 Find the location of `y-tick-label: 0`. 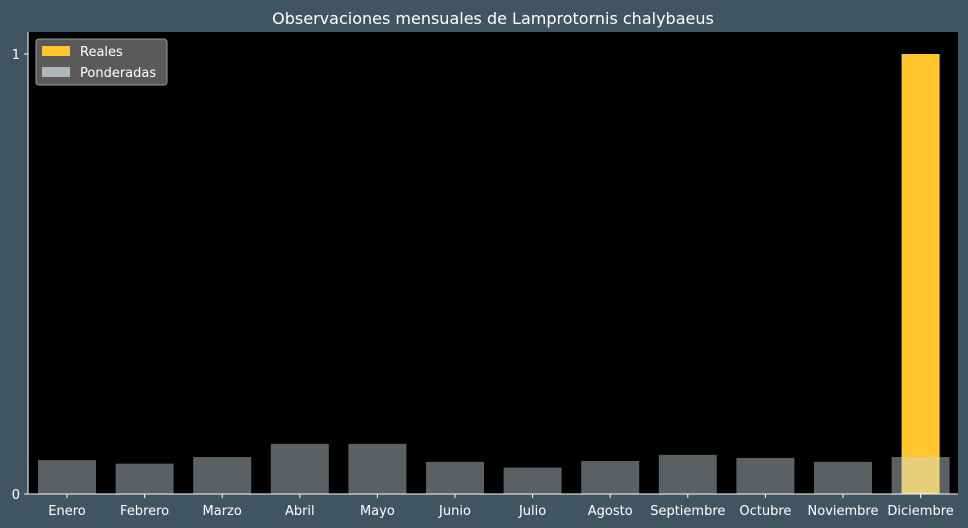

y-tick-label: 0 is located at coordinates (16, 495).